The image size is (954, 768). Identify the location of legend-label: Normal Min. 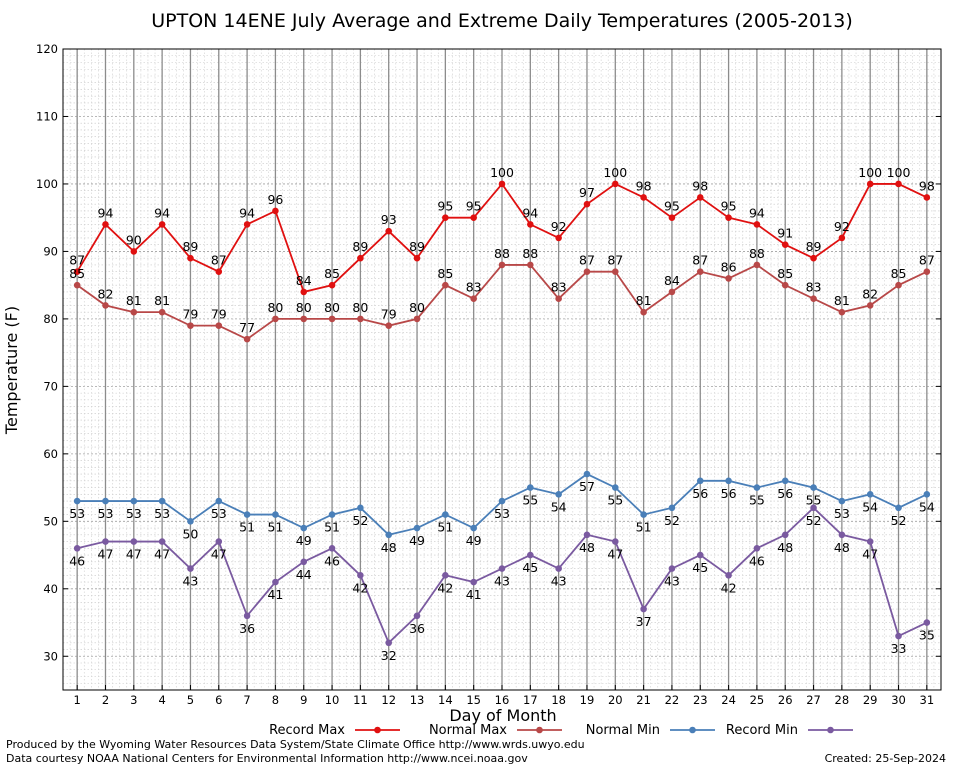
(623, 730).